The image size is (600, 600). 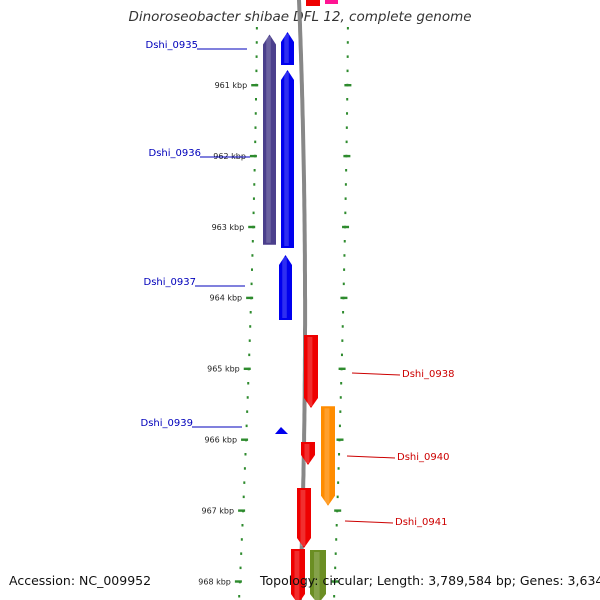 I want to click on gene-track, so click(x=300, y=300).